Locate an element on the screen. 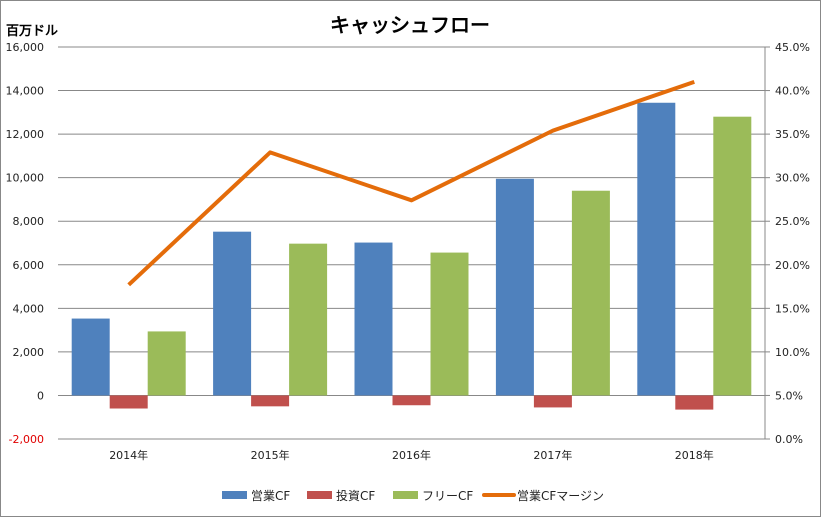  y-tick-label: 4,000 is located at coordinates (29, 308).